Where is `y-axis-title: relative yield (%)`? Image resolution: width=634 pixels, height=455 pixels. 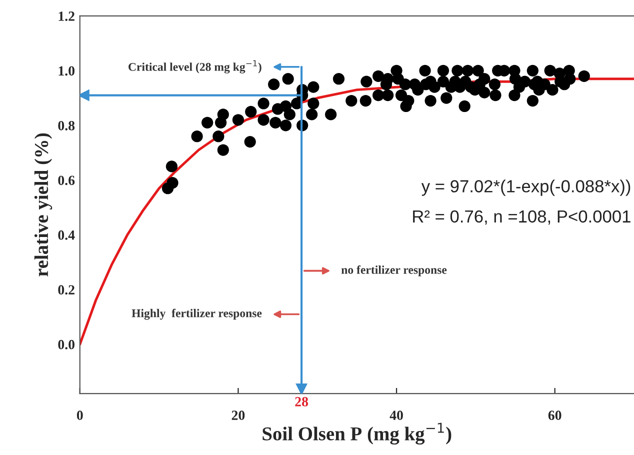
y-axis-title: relative yield (%) is located at coordinates (43, 204).